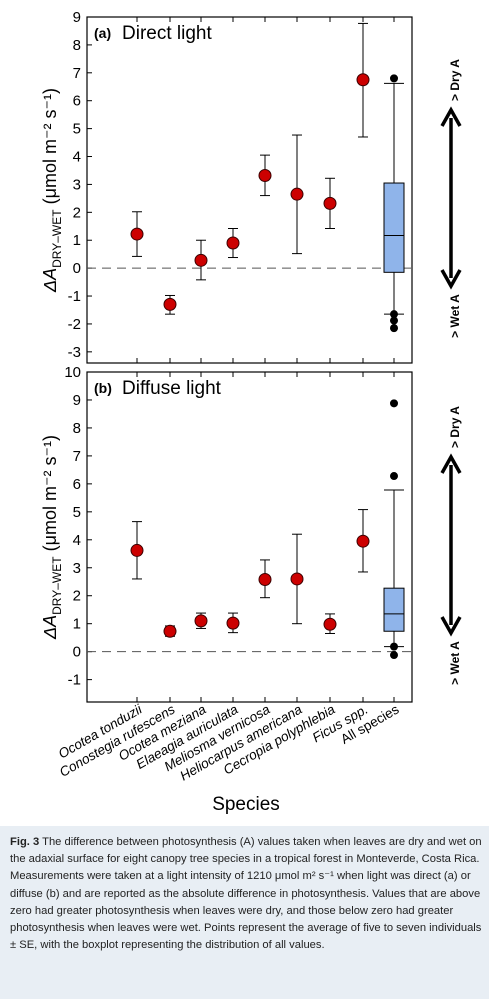  Describe the element at coordinates (72, 372) in the screenshot. I see `y-tick-label: 10` at that location.